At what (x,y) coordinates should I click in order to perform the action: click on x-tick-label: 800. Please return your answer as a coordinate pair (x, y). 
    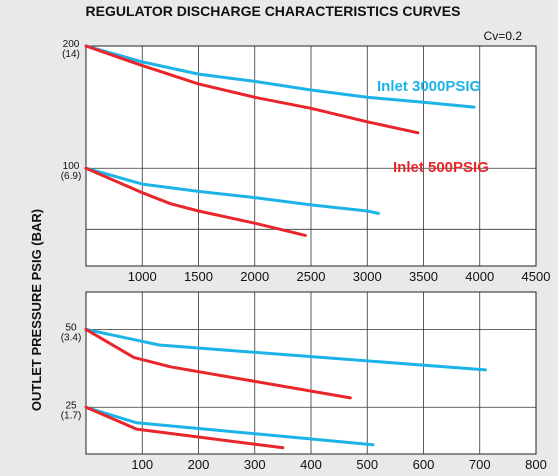
    Looking at the image, I should click on (536, 464).